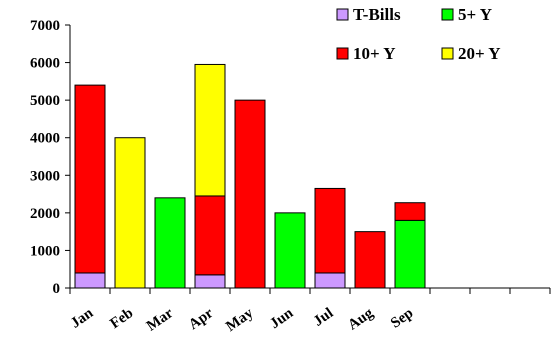  I want to click on legend-item: 5+ Y, so click(466, 14).